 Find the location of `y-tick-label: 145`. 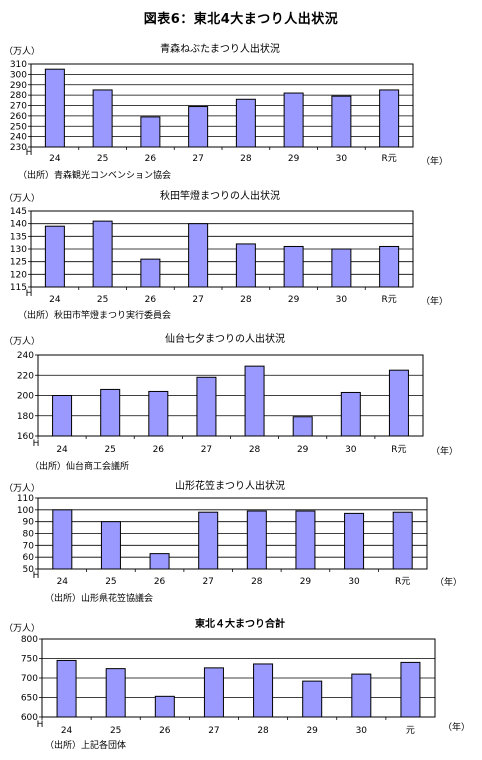

y-tick-label: 145 is located at coordinates (18, 212).